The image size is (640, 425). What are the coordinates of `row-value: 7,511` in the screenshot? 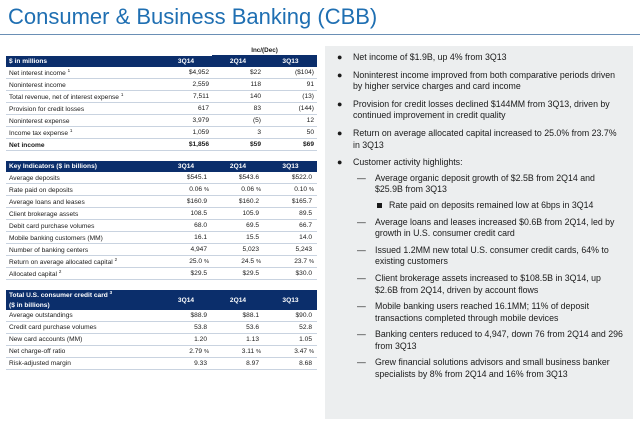 It's located at (186, 96).